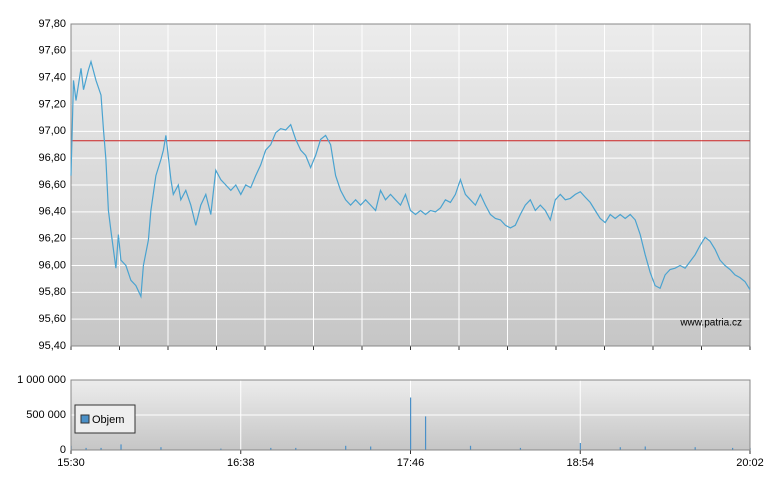 The image size is (780, 490). What do you see at coordinates (52, 158) in the screenshot?
I see `y-tick-label: 96,80` at bounding box center [52, 158].